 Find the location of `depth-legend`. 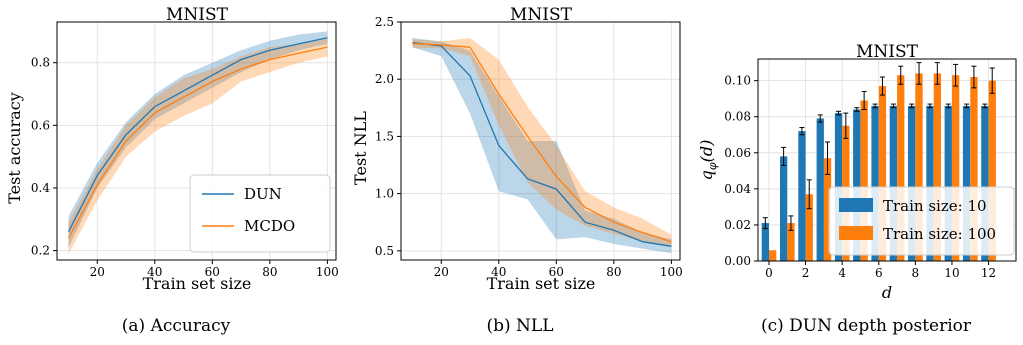

depth-legend is located at coordinates (921, 221).